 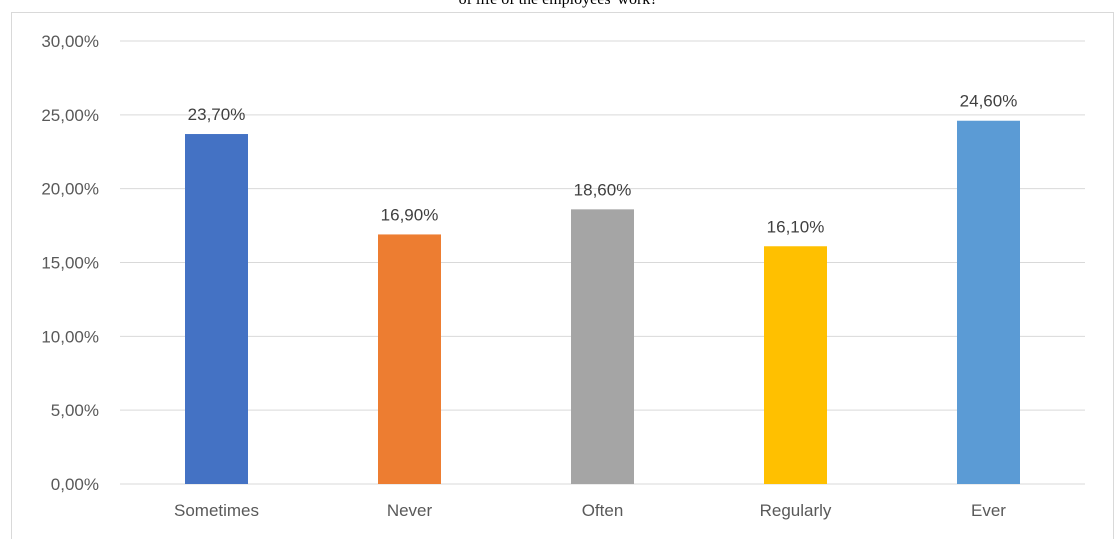 What do you see at coordinates (70, 115) in the screenshot?
I see `y-tick-label: 25,00%` at bounding box center [70, 115].